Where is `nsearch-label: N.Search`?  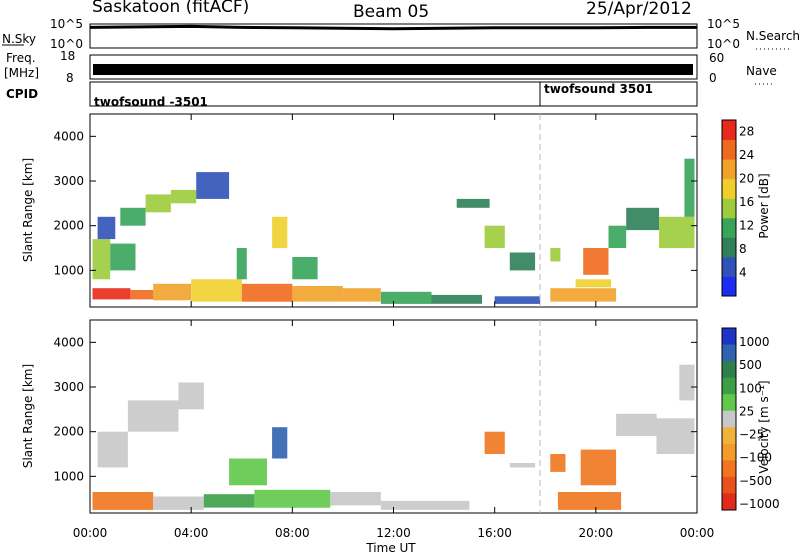 nsearch-label: N.Search is located at coordinates (773, 36).